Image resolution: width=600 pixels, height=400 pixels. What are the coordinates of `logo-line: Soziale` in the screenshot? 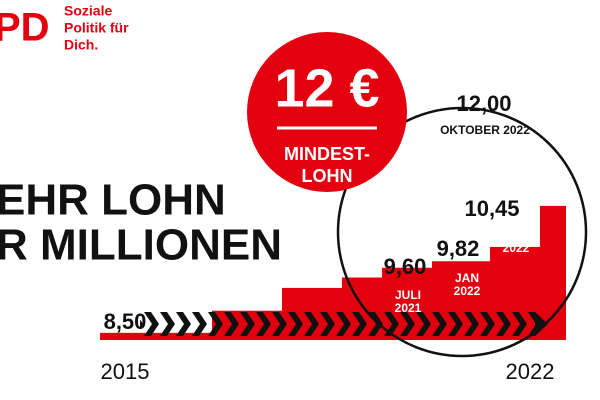 It's located at (88, 11).